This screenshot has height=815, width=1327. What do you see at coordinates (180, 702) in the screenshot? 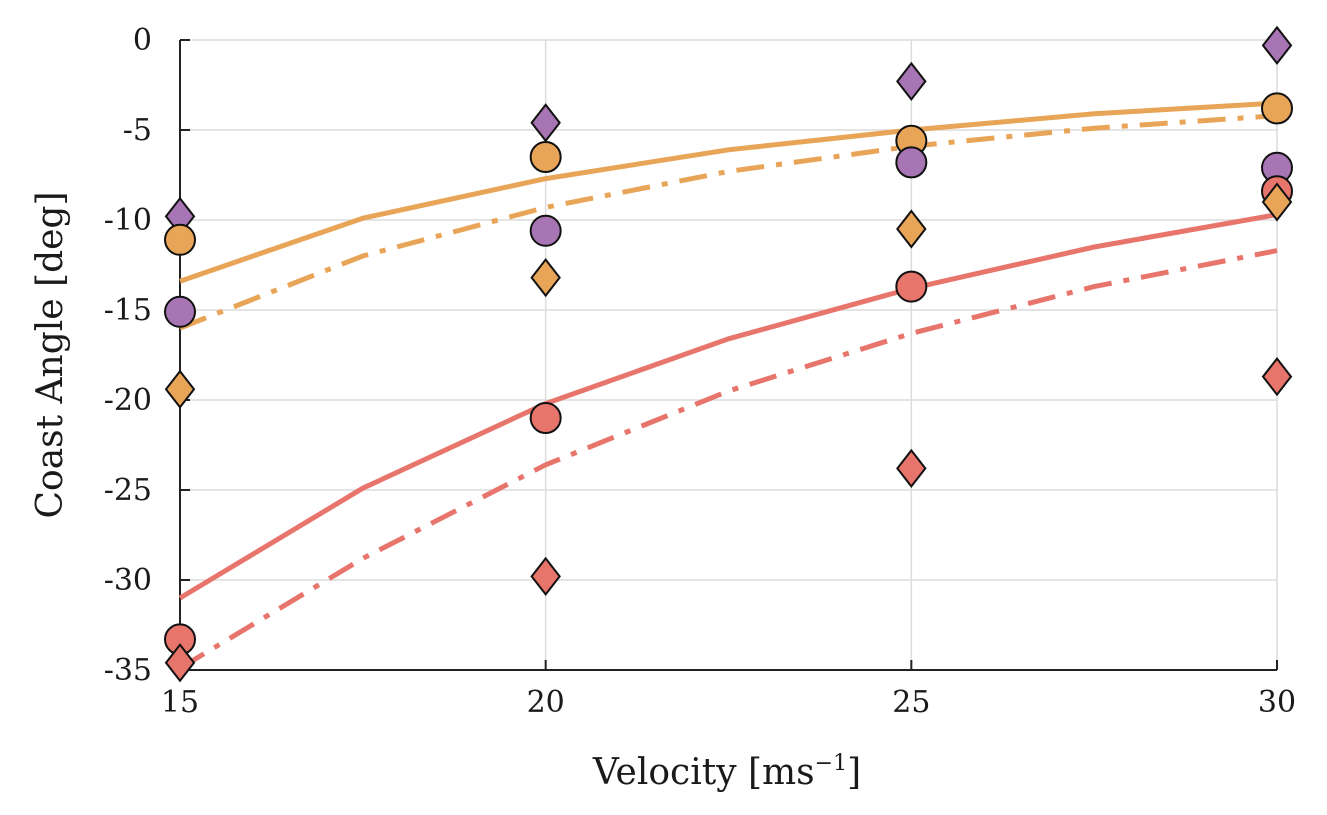
I see `x-tick-label: 15` at bounding box center [180, 702].